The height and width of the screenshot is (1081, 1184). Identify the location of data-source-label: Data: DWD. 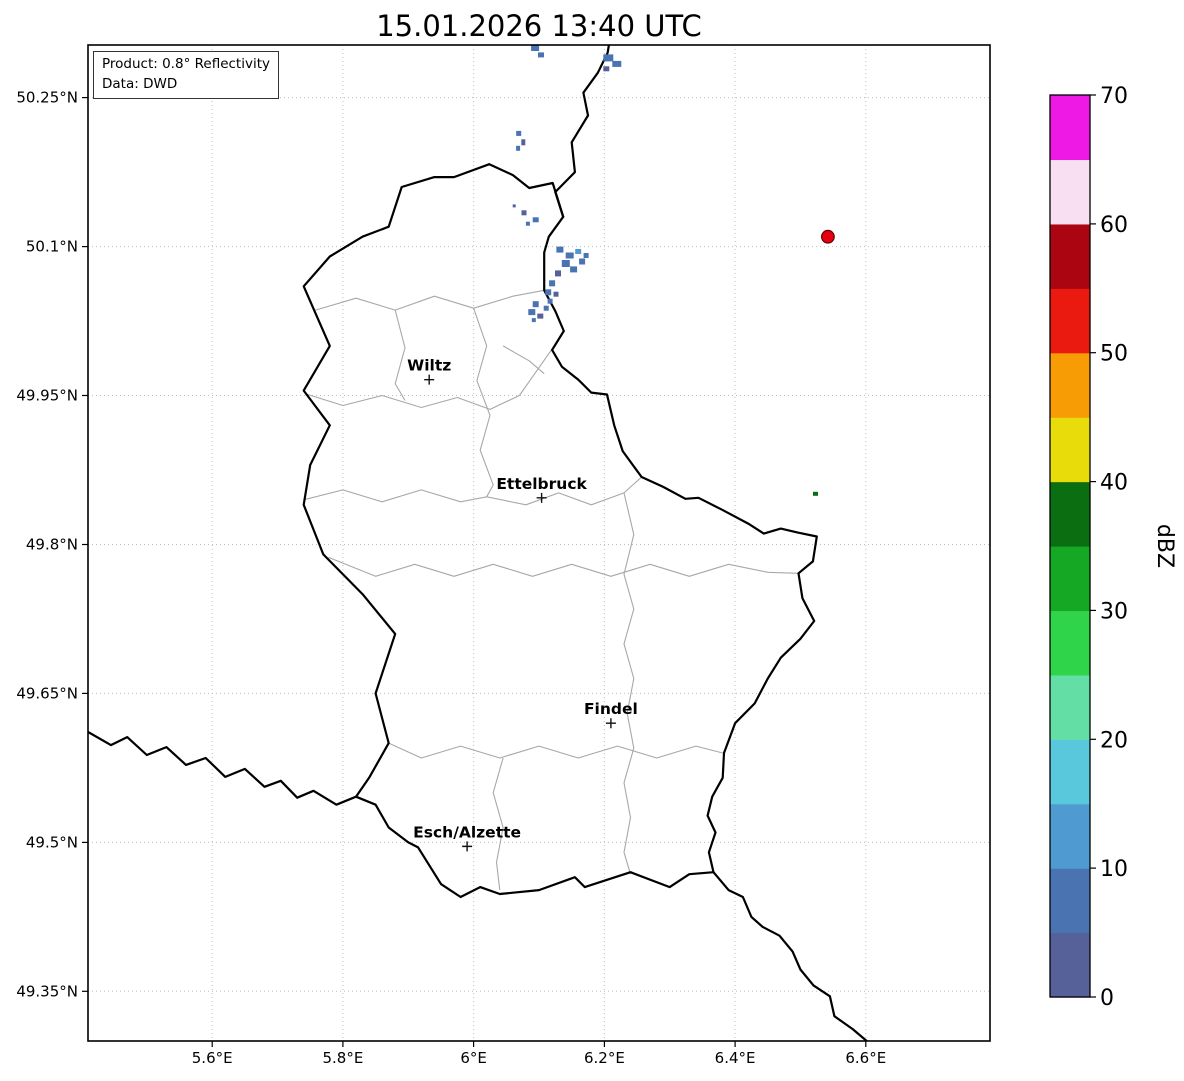
(140, 83).